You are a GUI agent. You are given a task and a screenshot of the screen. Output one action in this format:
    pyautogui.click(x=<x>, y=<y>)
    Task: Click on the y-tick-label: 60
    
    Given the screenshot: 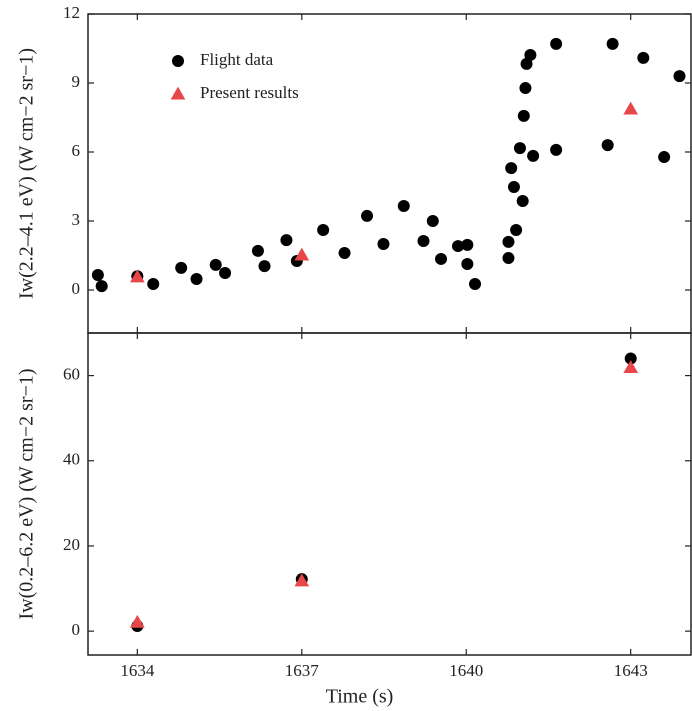 What is the action you would take?
    pyautogui.click(x=71, y=373)
    